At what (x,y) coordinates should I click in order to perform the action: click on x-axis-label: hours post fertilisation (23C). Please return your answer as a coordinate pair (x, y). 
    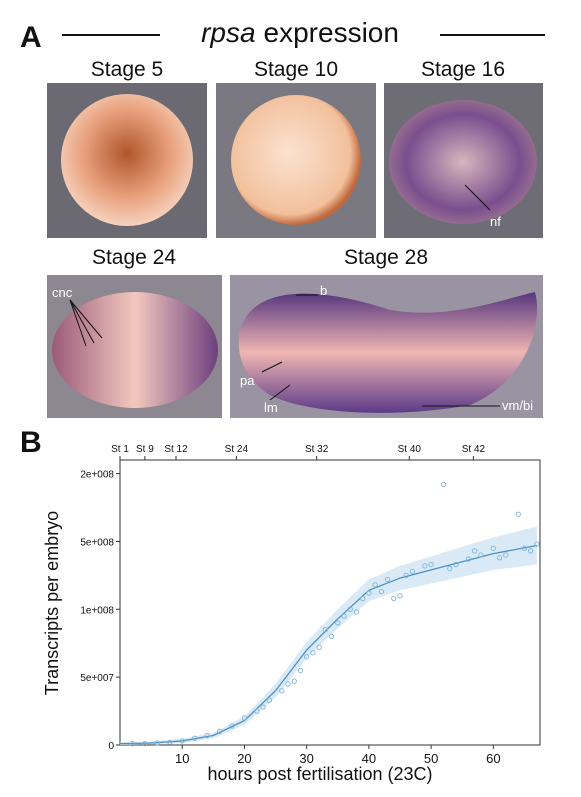
    Looking at the image, I should click on (319, 774).